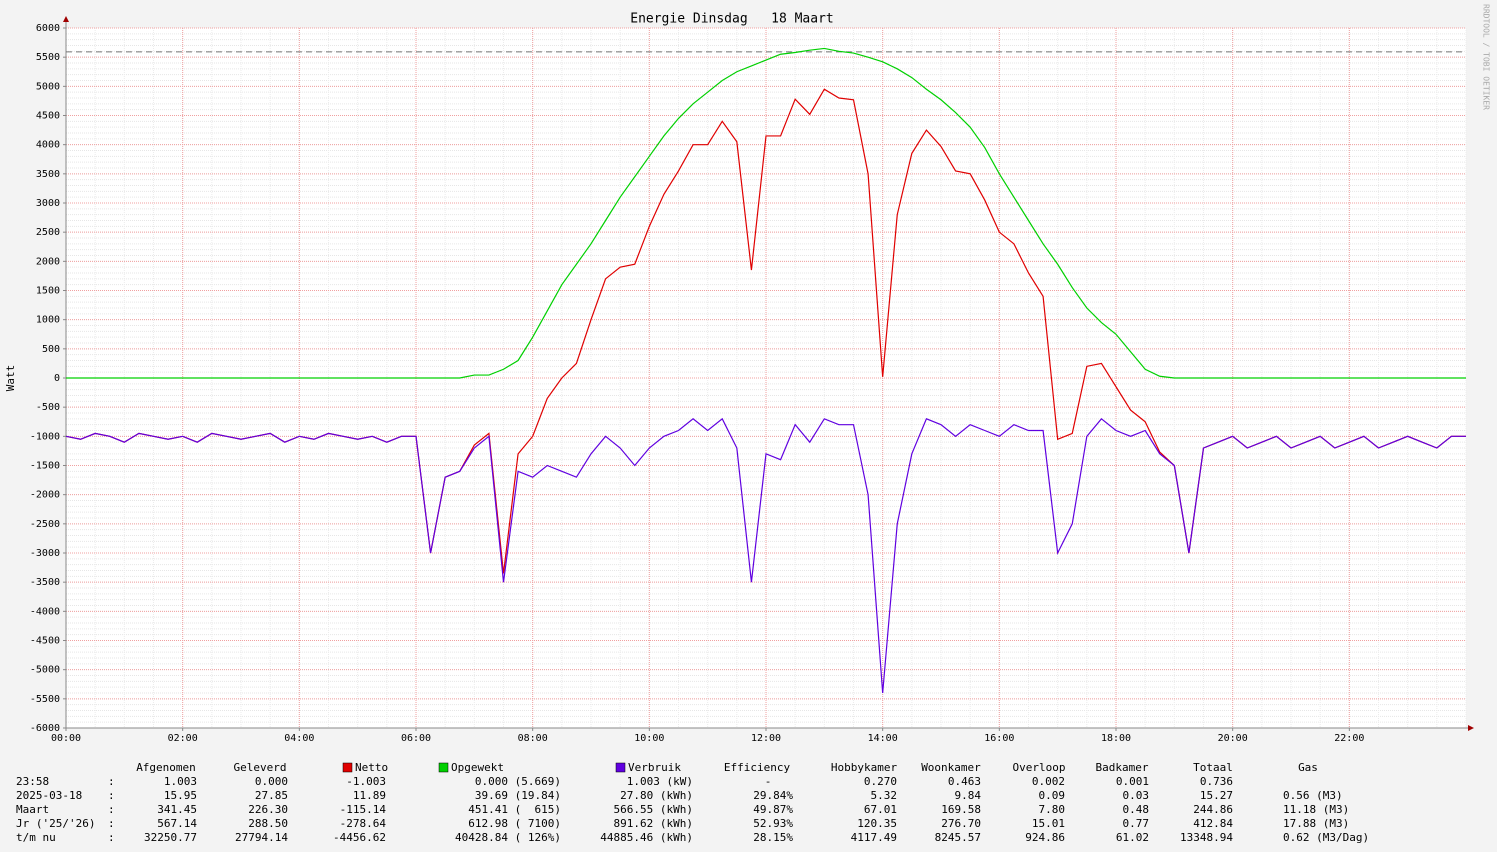  What do you see at coordinates (883, 738) in the screenshot?
I see `x-tick-label: 14:00` at bounding box center [883, 738].